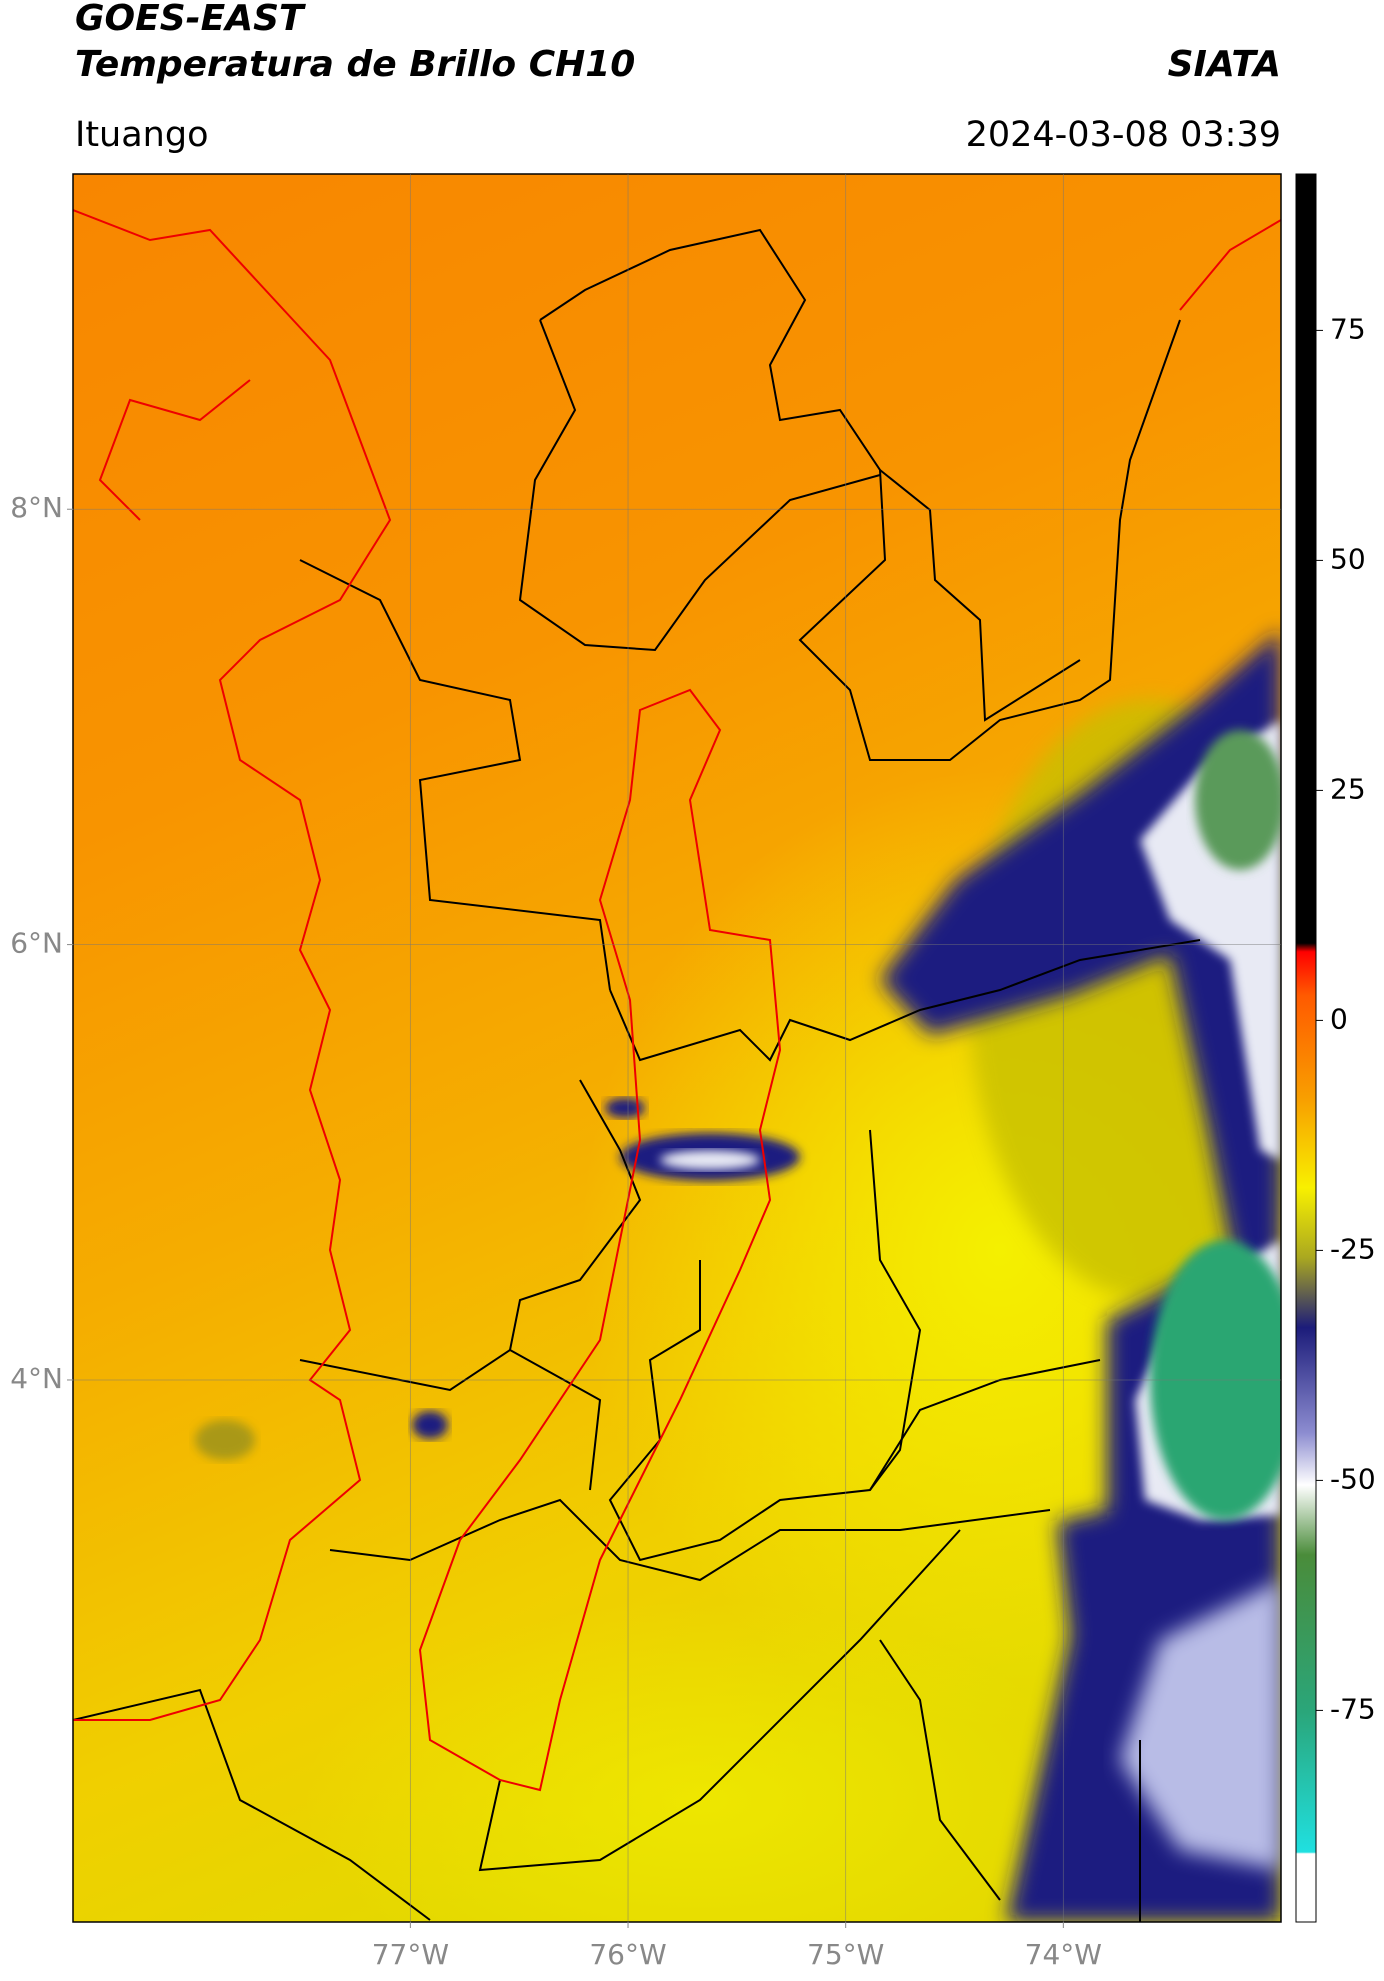 Image resolution: width=1384 pixels, height=1981 pixels. Describe the element at coordinates (36, 1378) in the screenshot. I see `y-tick-label: 4°N` at that location.